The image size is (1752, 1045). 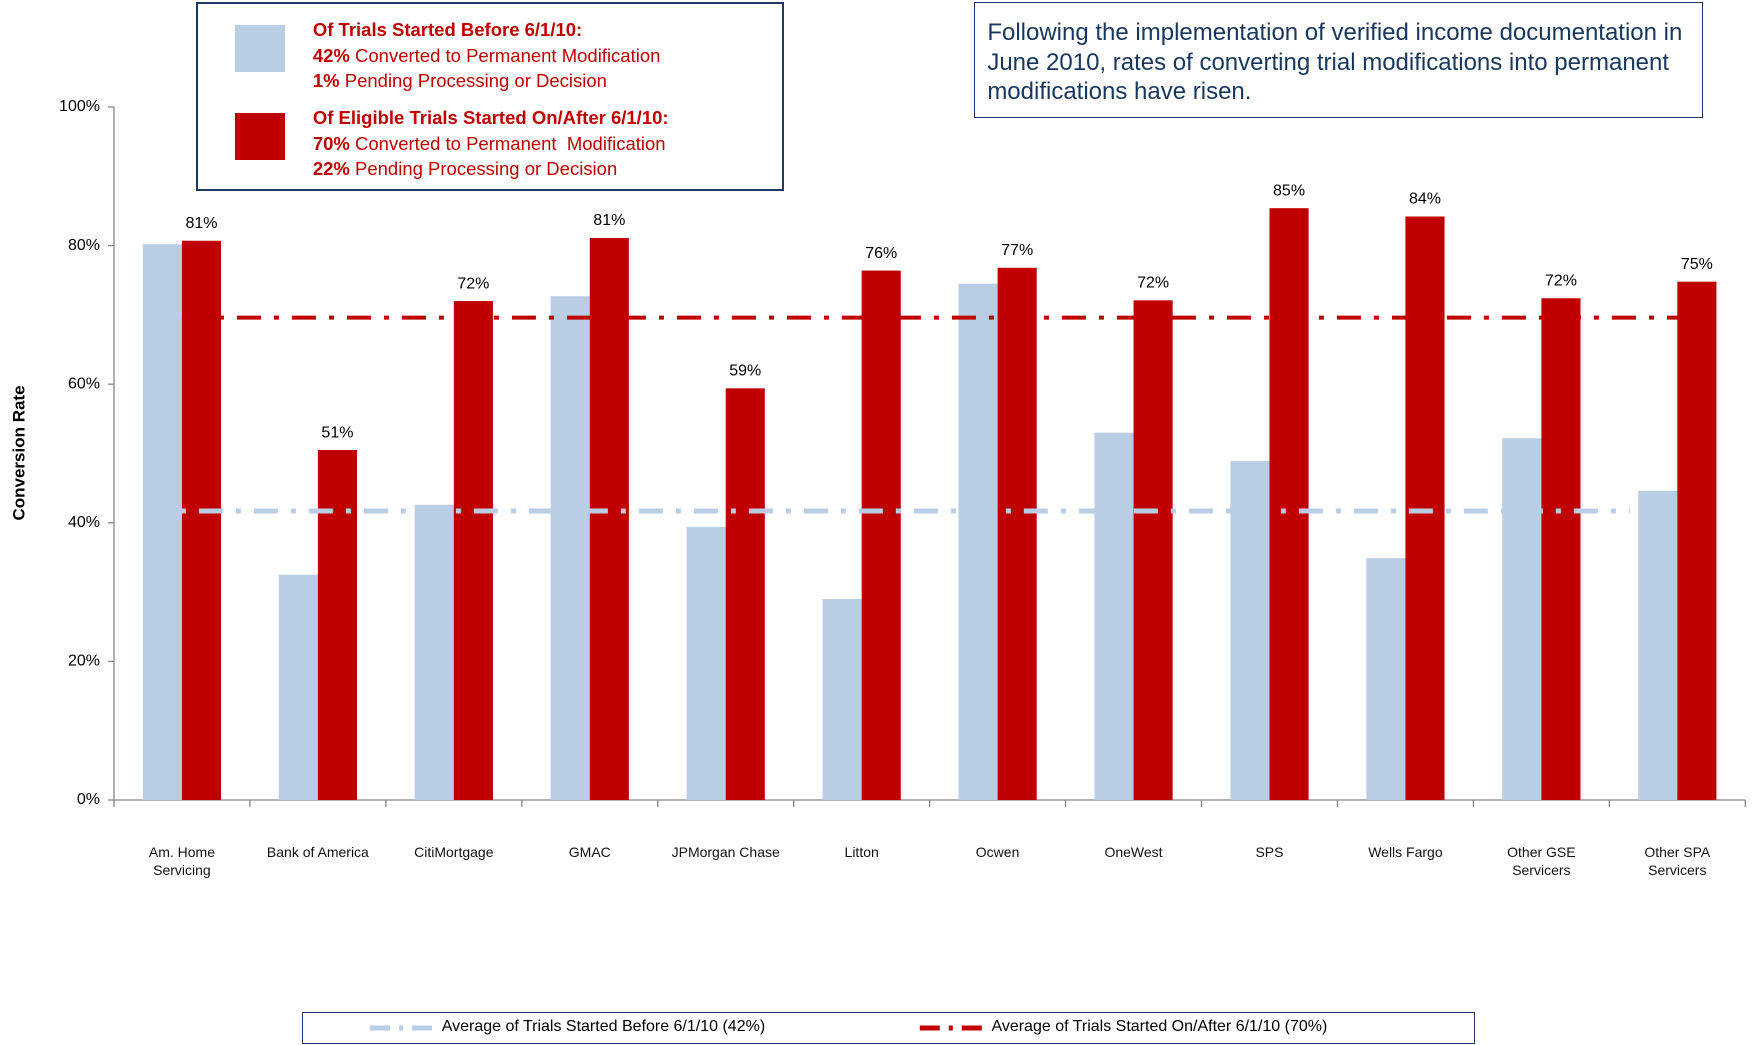 I want to click on y-tick-label: 100%, so click(x=79, y=106).